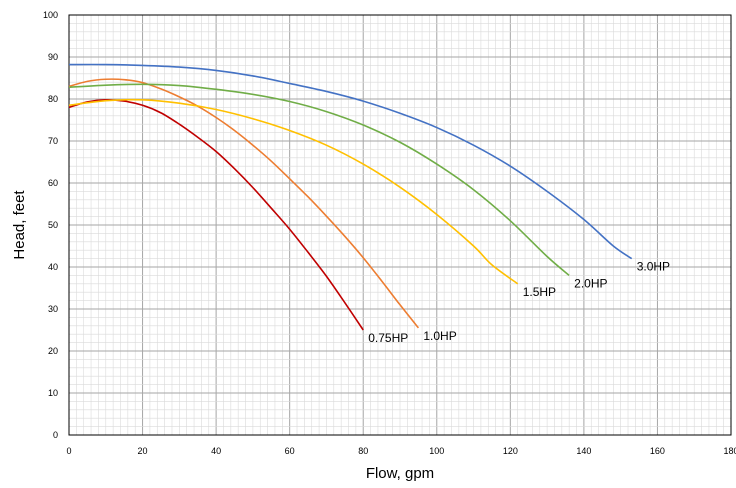 The image size is (736, 488). What do you see at coordinates (539, 292) in the screenshot?
I see `curve-label: 1.5HP` at bounding box center [539, 292].